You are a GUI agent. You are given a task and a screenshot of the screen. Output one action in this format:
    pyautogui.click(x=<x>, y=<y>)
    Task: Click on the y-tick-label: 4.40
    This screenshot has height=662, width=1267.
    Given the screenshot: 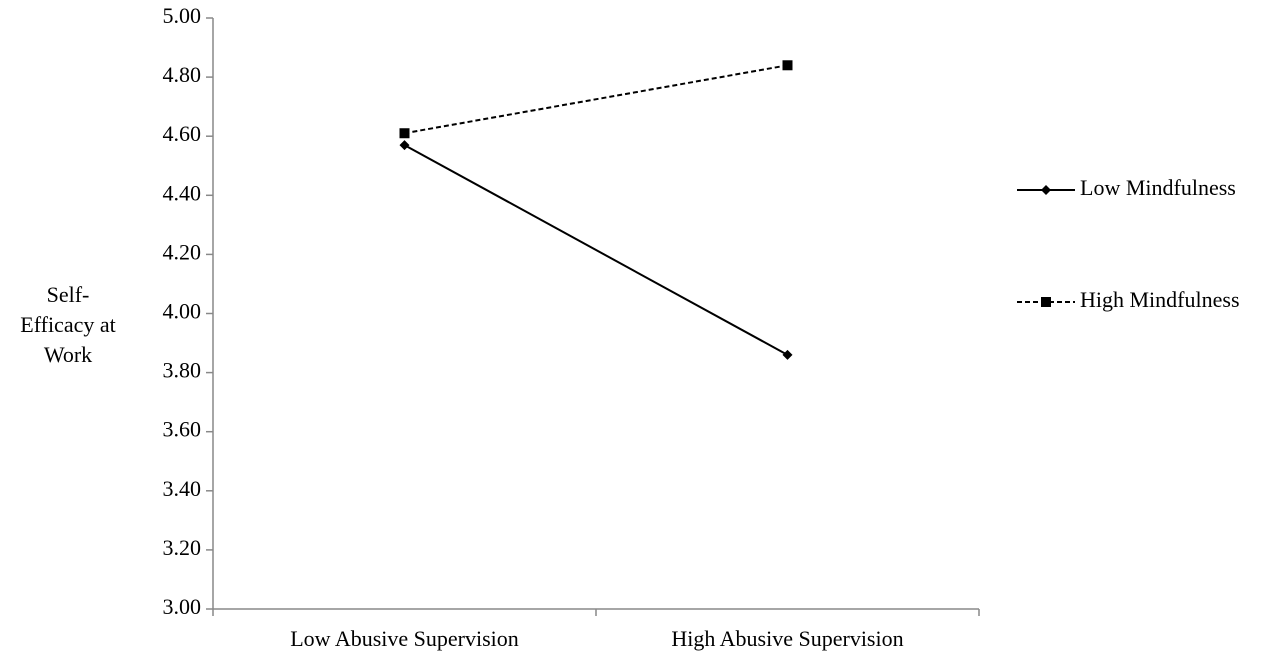 What is the action you would take?
    pyautogui.click(x=182, y=192)
    